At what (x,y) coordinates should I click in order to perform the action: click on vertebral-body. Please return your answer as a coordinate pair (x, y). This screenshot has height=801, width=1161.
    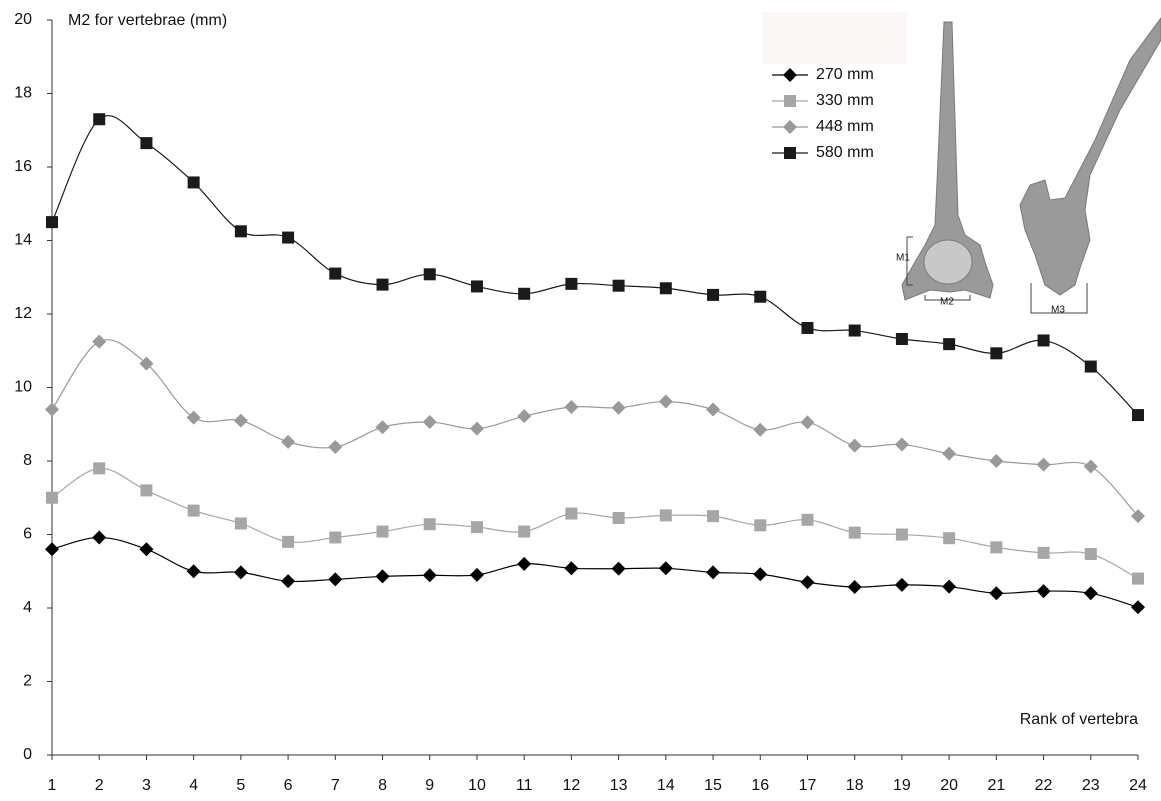
    Looking at the image, I should click on (948, 262).